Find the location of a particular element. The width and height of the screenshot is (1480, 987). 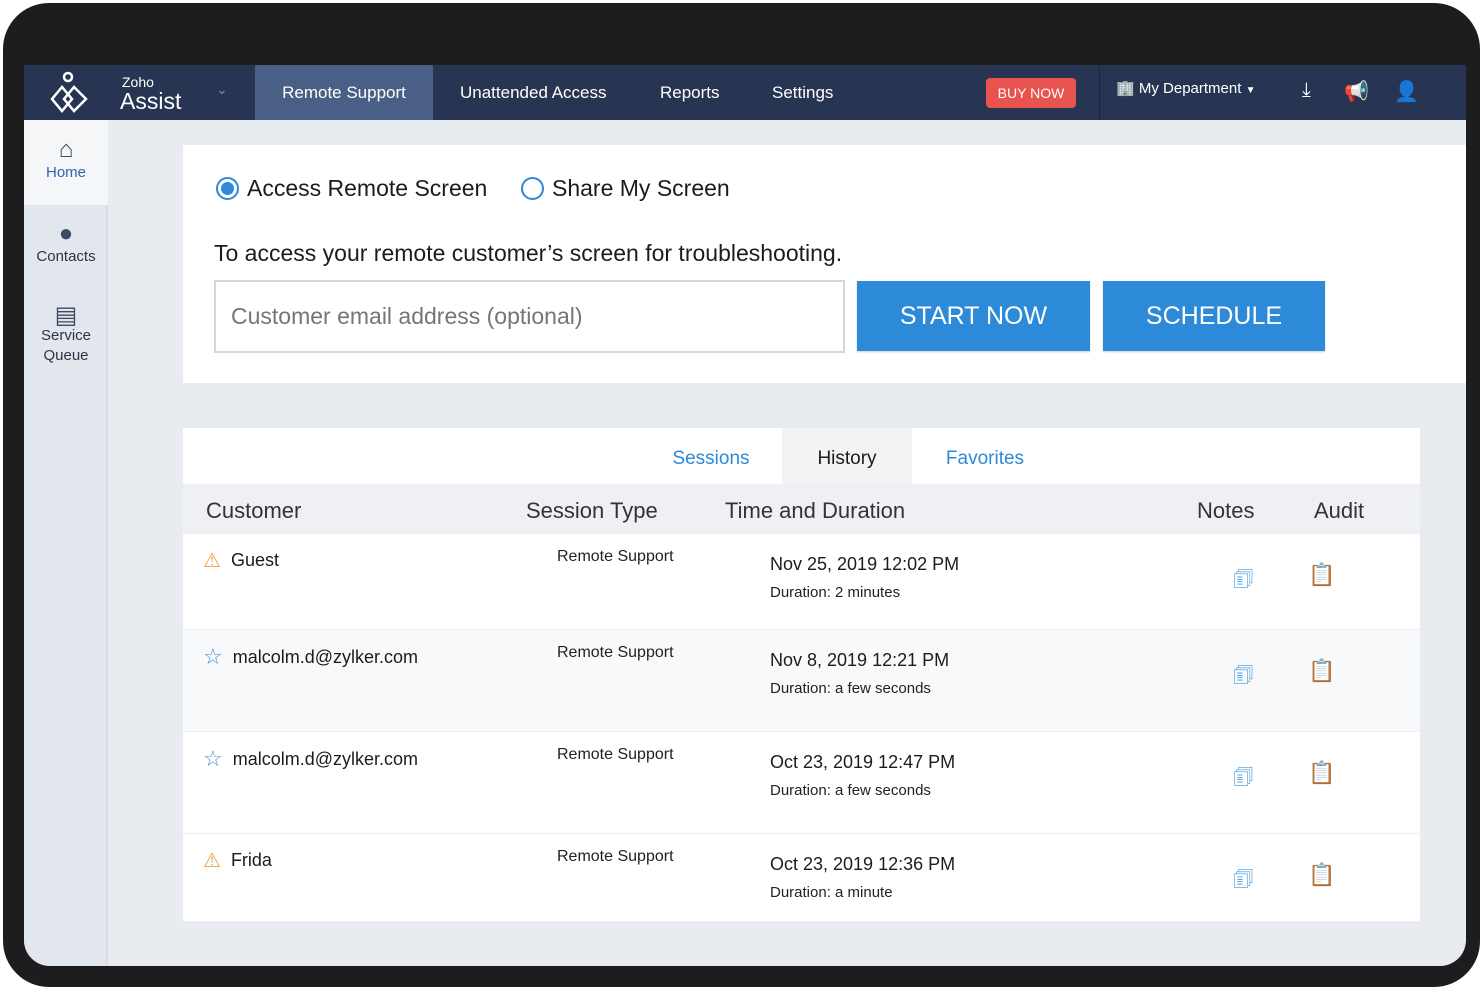

customer-name: Guest is located at coordinates (254, 560).